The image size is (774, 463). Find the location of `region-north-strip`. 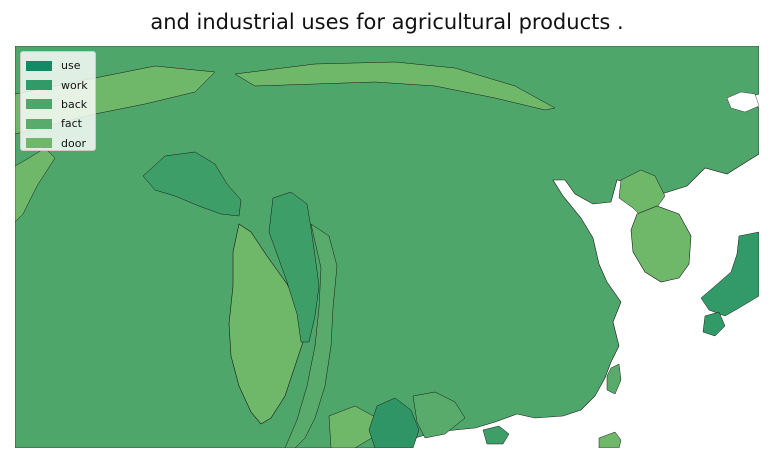

region-north-strip is located at coordinates (395, 86).